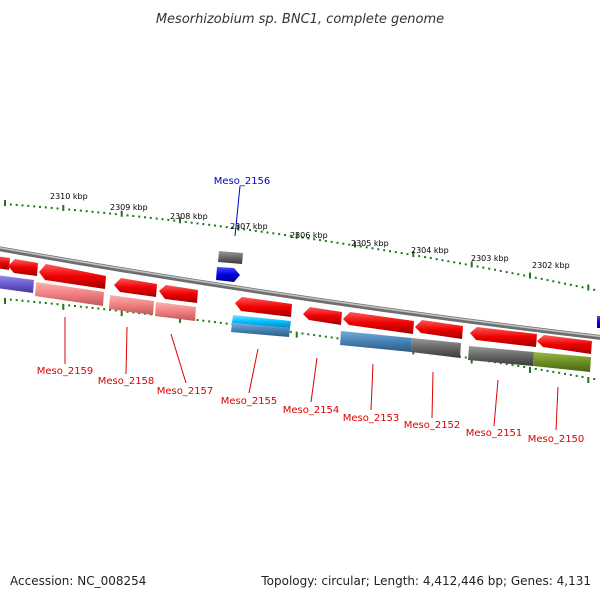 The height and width of the screenshot is (600, 600). I want to click on kbp-label-2306: 2306 kbp, so click(309, 235).